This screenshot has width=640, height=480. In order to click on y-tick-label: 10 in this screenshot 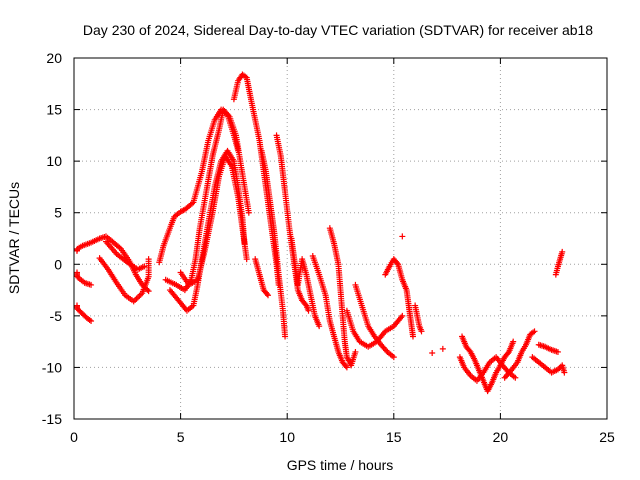, I will do `click(54, 161)`.